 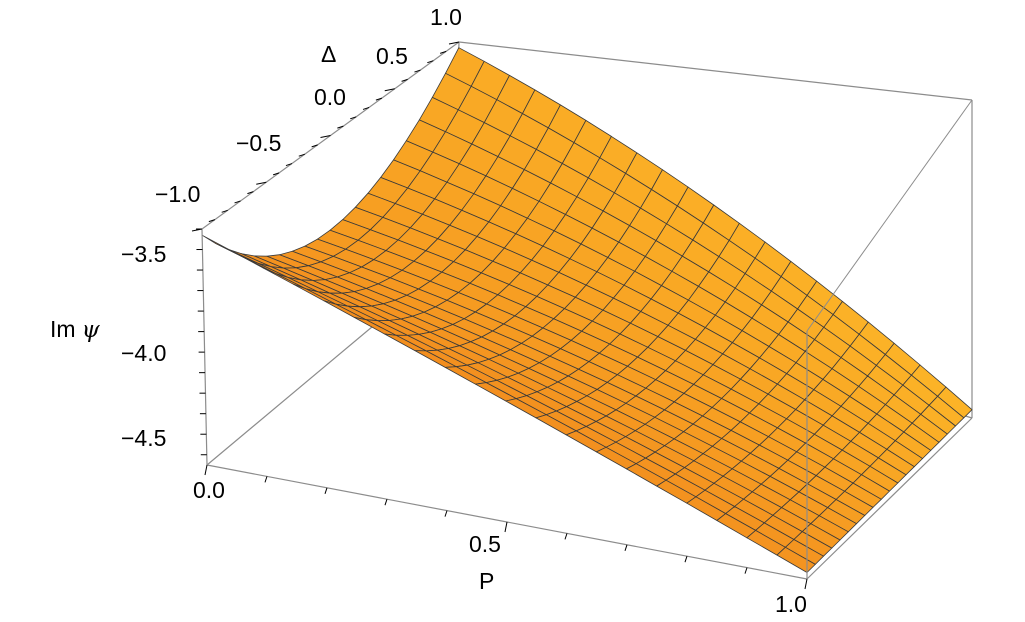 What do you see at coordinates (791, 604) in the screenshot?
I see `x-tick-label: 1.0` at bounding box center [791, 604].